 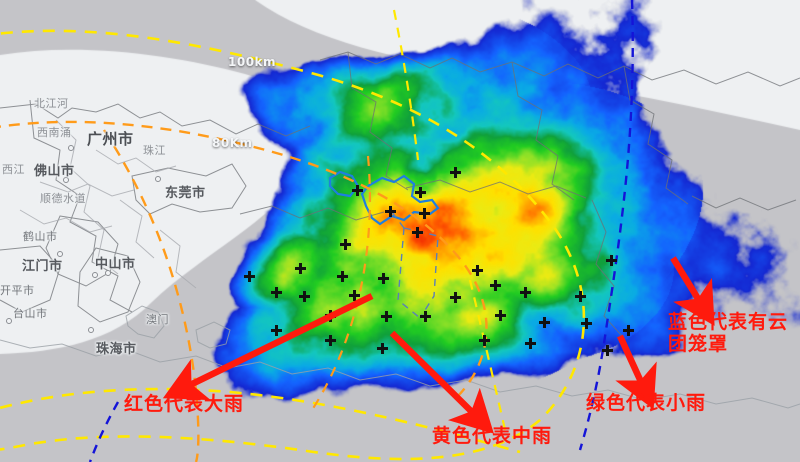 What do you see at coordinates (606, 225) in the screenshot?
I see `track-line-blue` at bounding box center [606, 225].